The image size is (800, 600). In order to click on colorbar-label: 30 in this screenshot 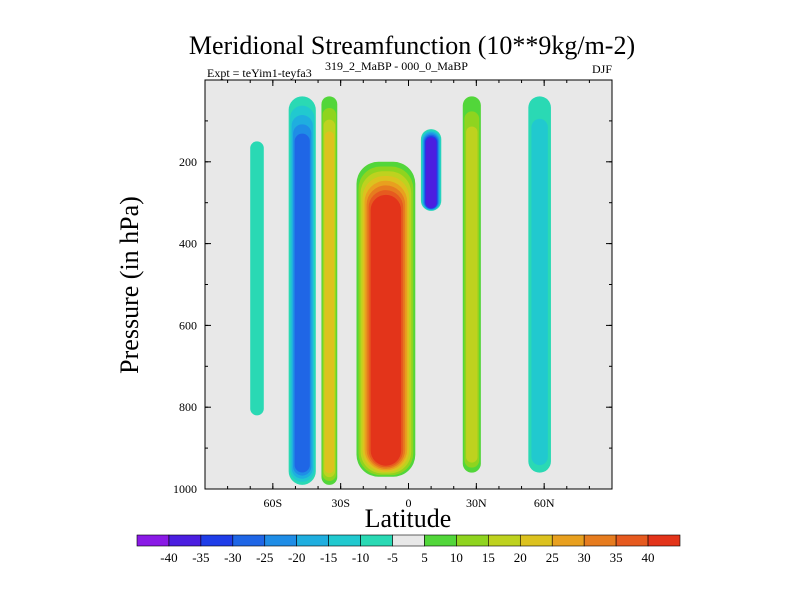, I will do `click(584, 557)`.